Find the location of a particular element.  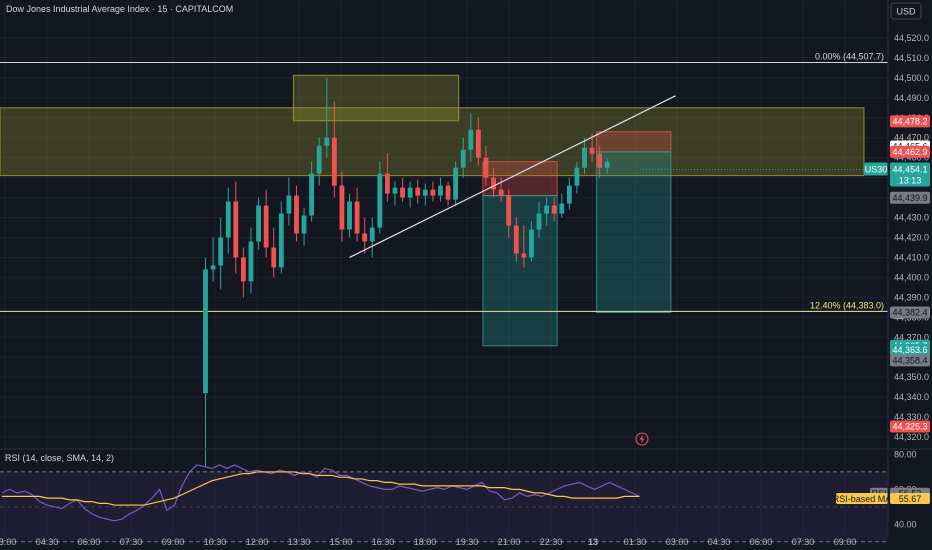

price-label: 44,363.6 is located at coordinates (909, 350).